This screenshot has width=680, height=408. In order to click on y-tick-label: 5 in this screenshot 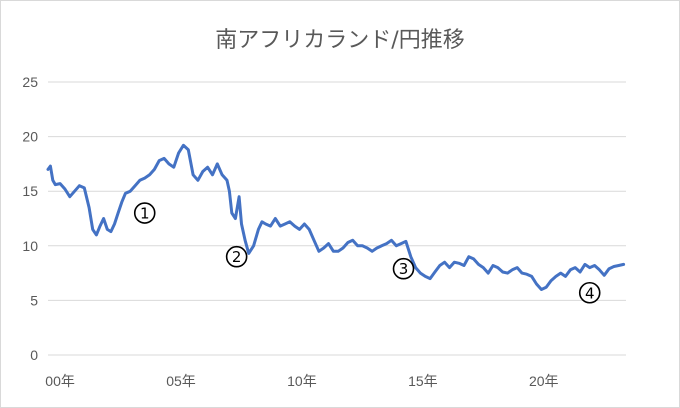, I will do `click(34, 300)`.